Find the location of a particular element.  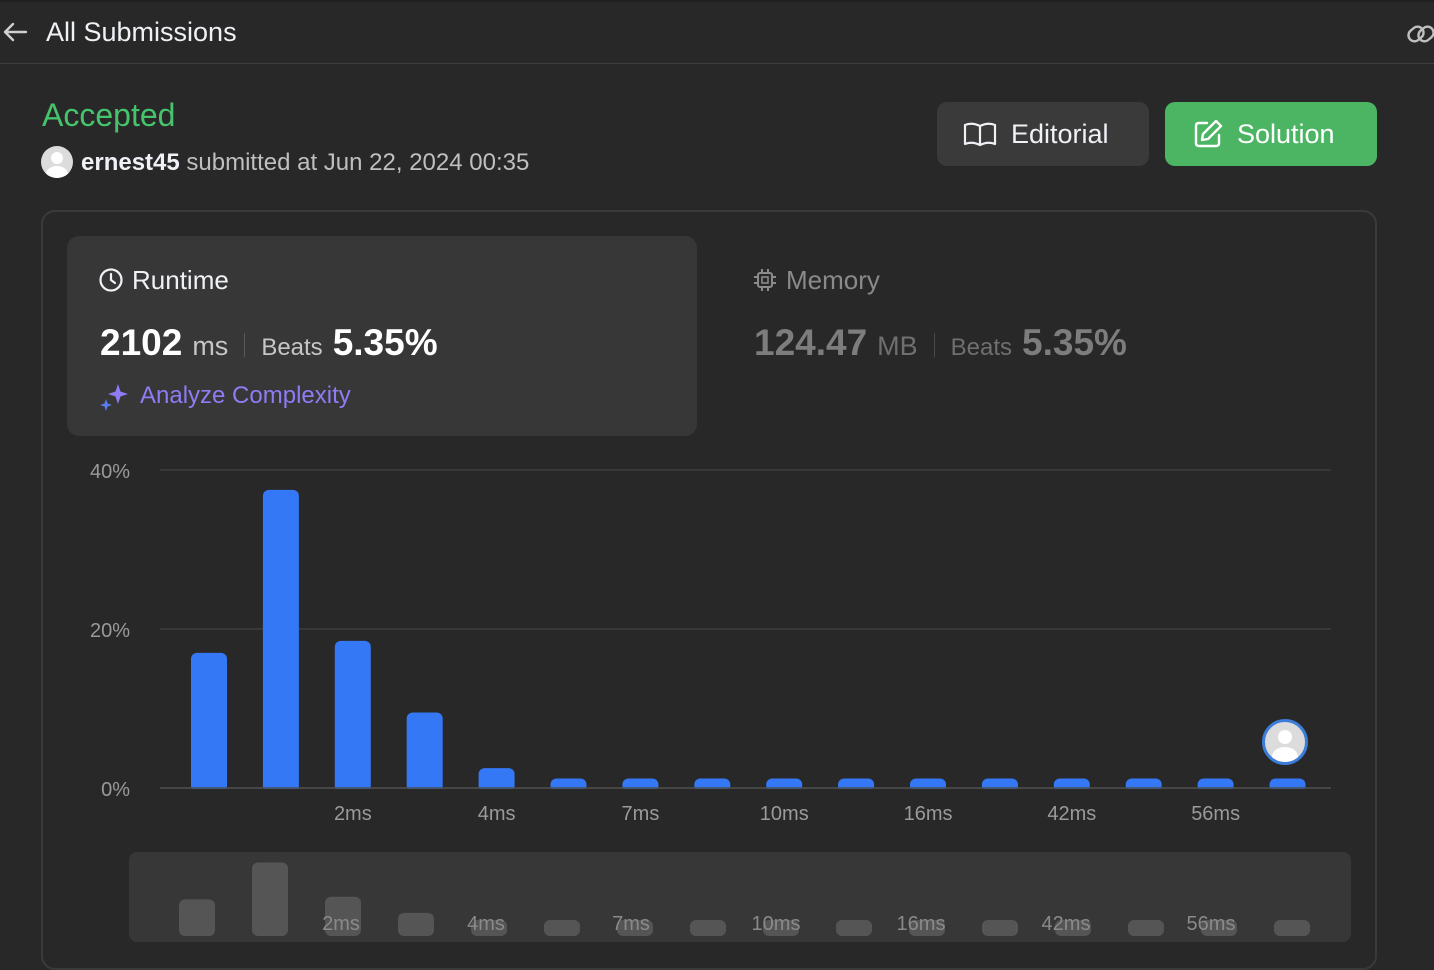

link-icon is located at coordinates (1420, 34).